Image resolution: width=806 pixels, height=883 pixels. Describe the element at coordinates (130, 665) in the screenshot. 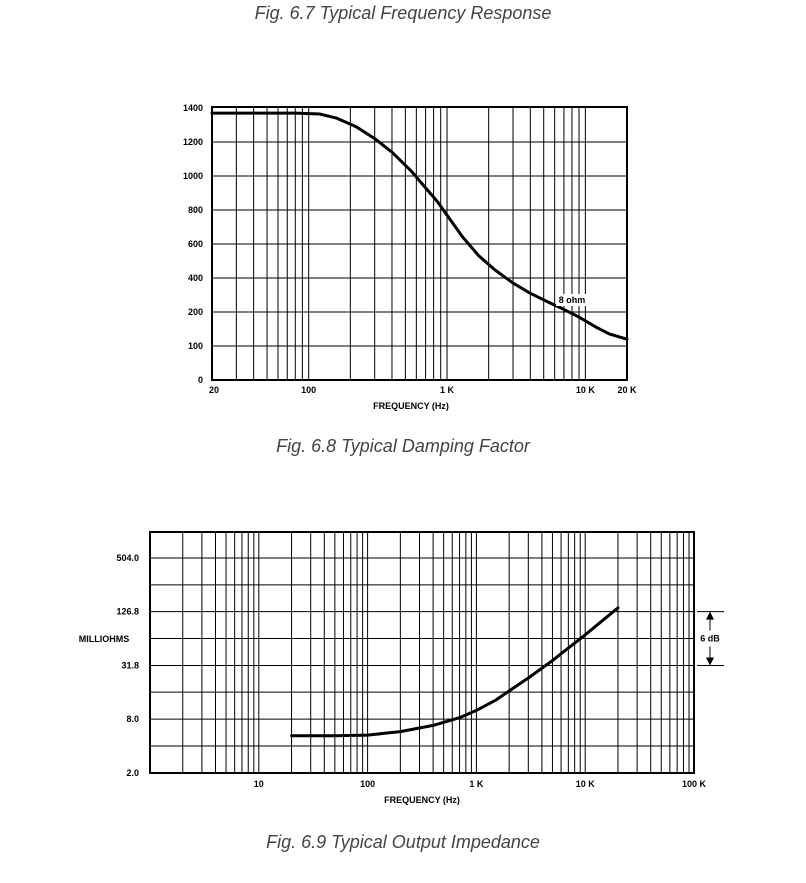

I see `y-tick-label: 31.8` at that location.